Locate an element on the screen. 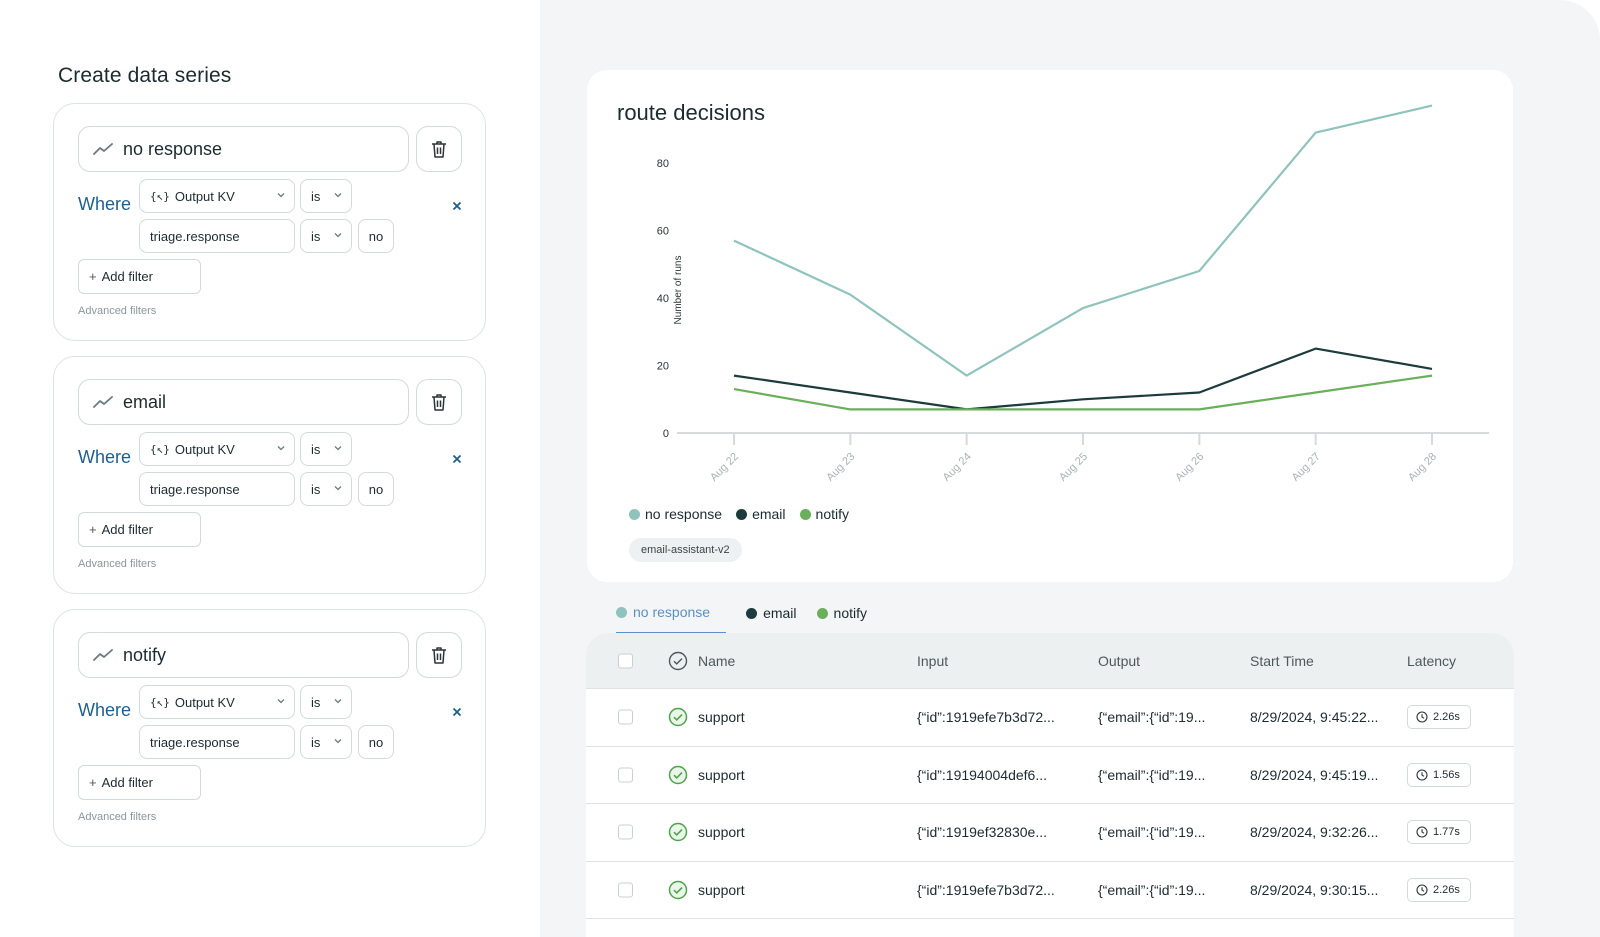  series-name-input: email is located at coordinates (243, 402).